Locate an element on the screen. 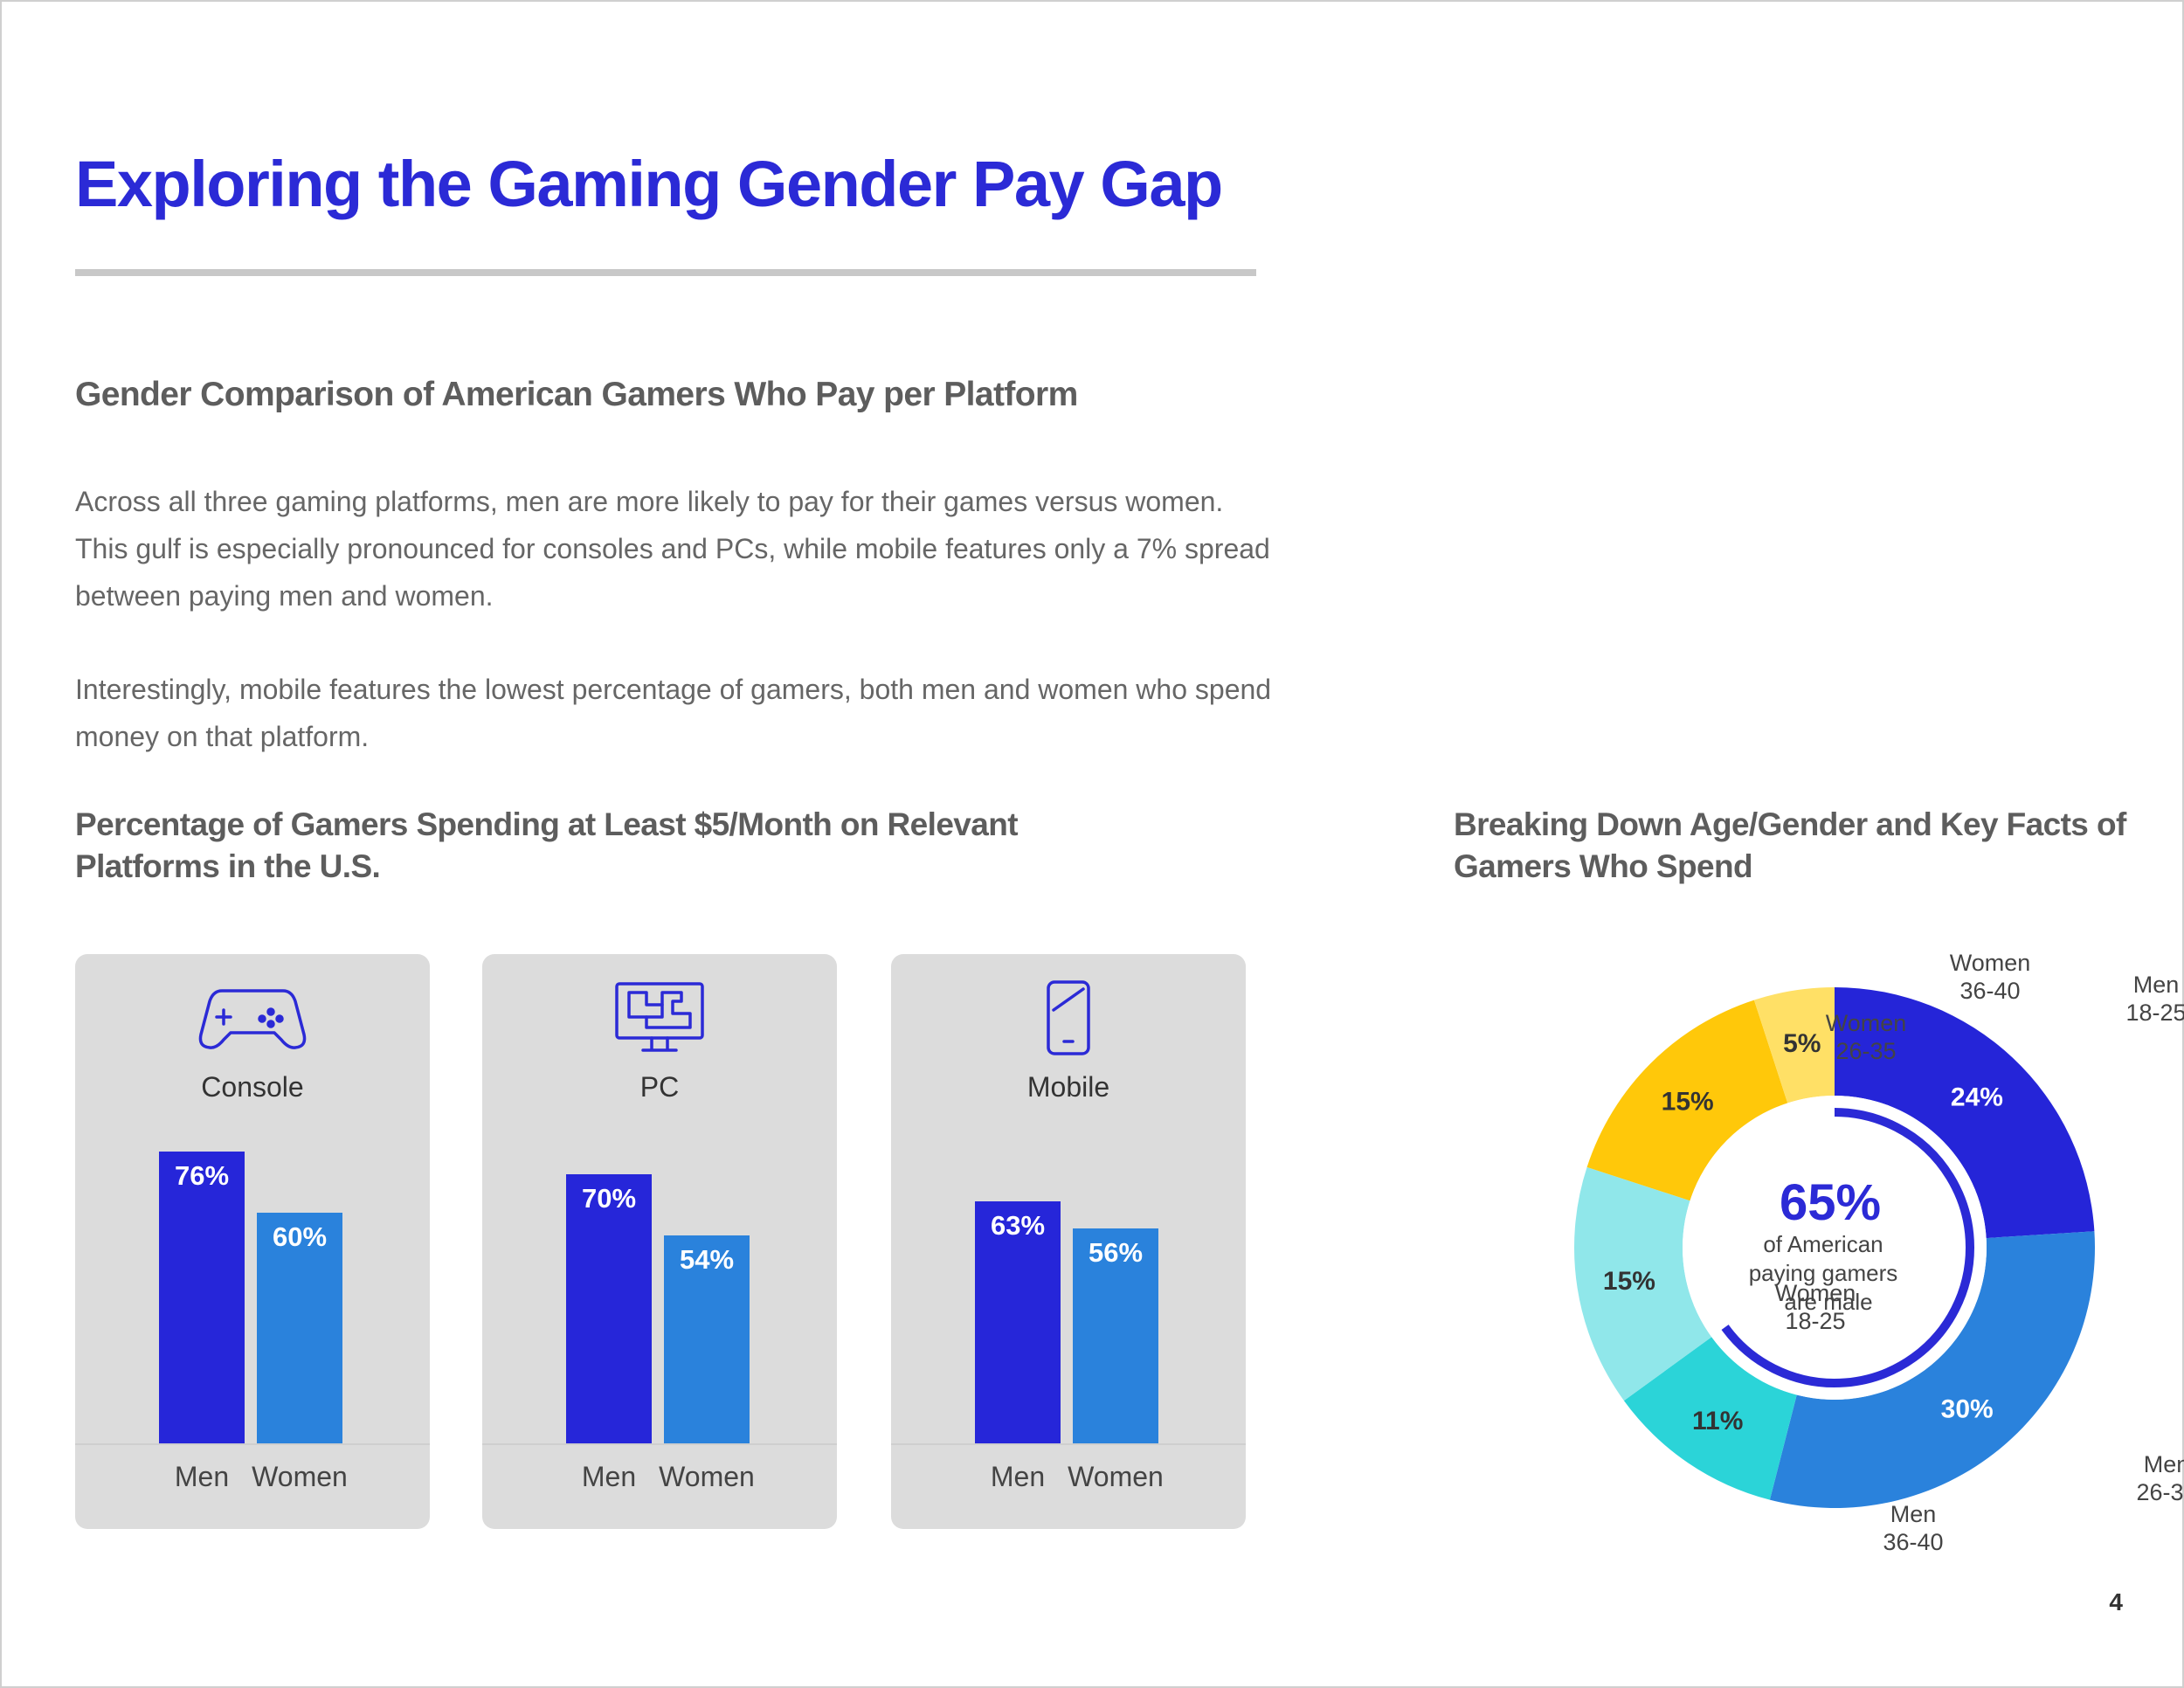  title-divider is located at coordinates (665, 272).